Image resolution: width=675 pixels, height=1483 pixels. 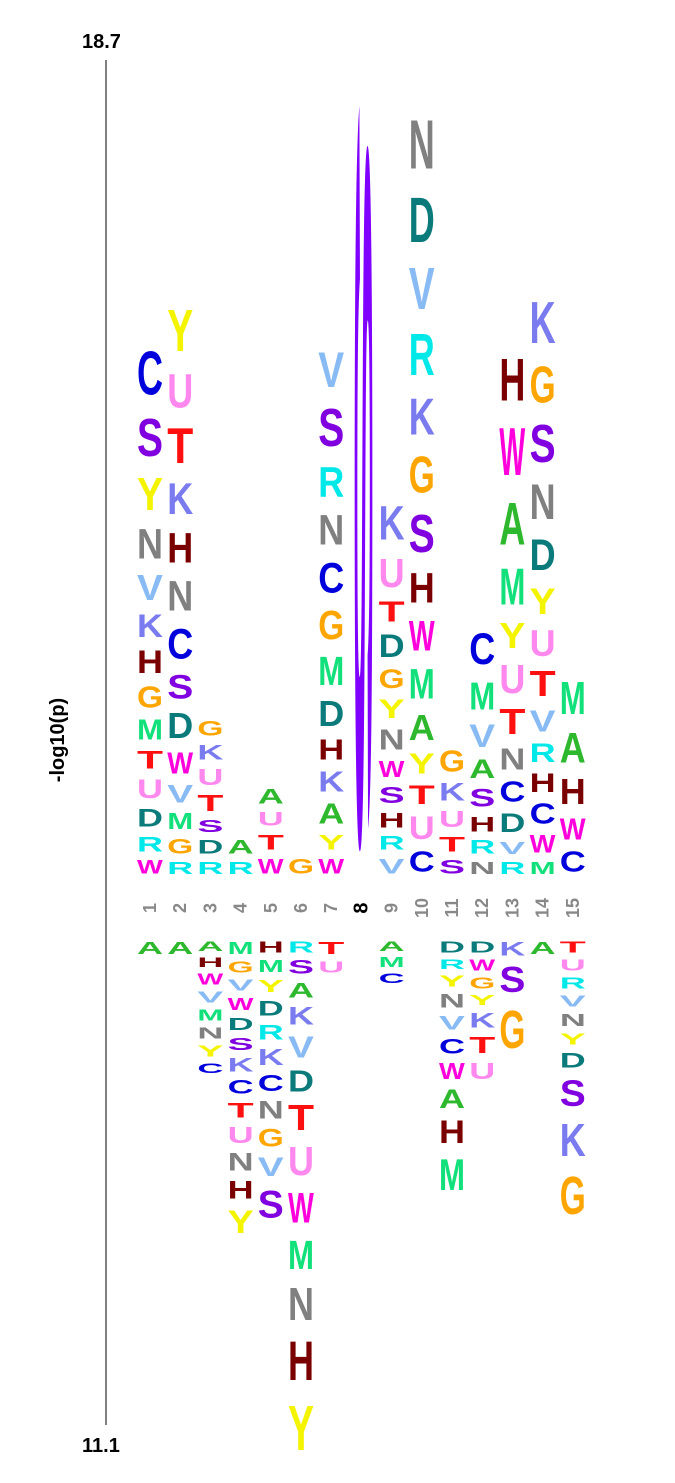 I want to click on glyph-pos3-up-U: U, so click(x=210, y=777).